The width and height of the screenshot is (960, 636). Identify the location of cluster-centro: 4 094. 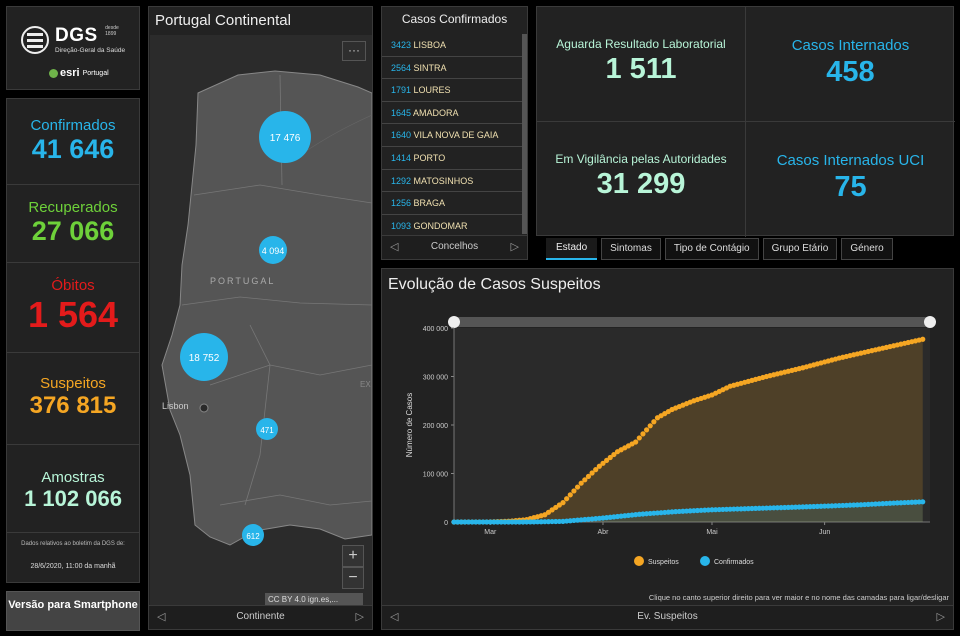
(273, 250).